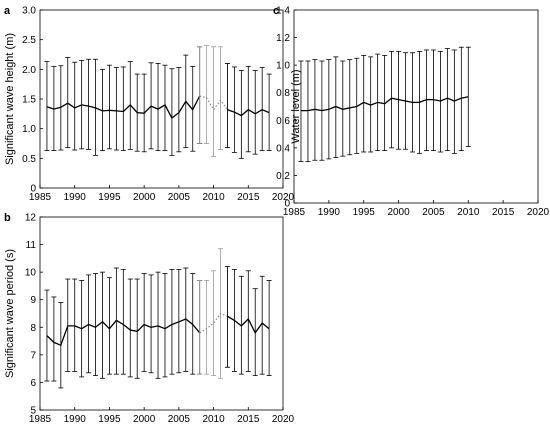 This screenshot has height=427, width=550. Describe the element at coordinates (33, 189) in the screenshot. I see `y-tick-label-a: 0` at that location.